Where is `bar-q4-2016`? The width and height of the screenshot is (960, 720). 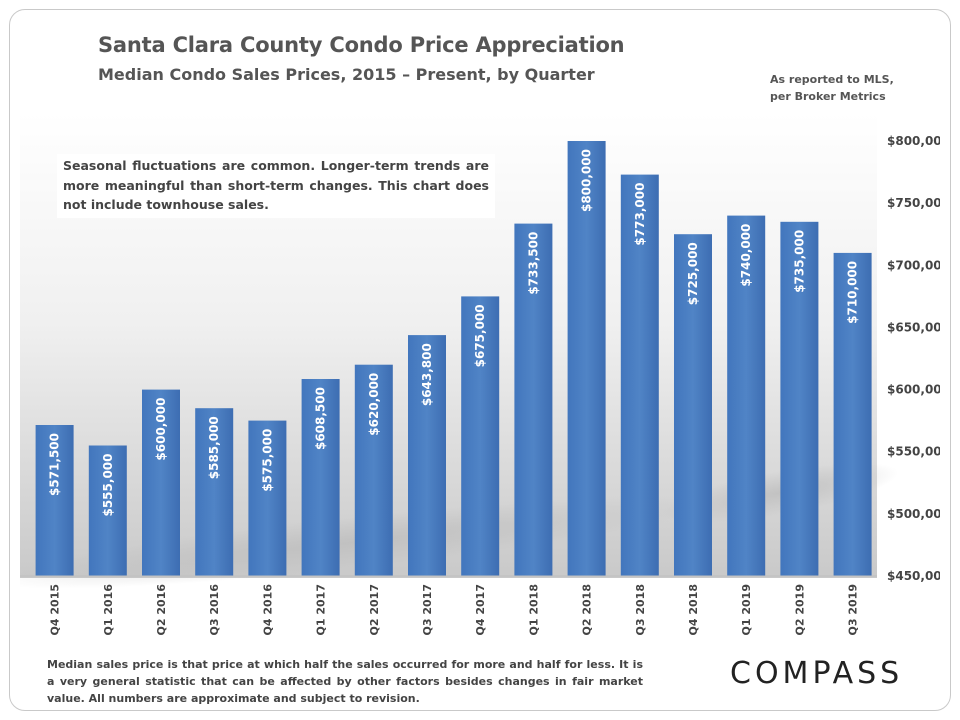 bar-q4-2016 is located at coordinates (267, 498).